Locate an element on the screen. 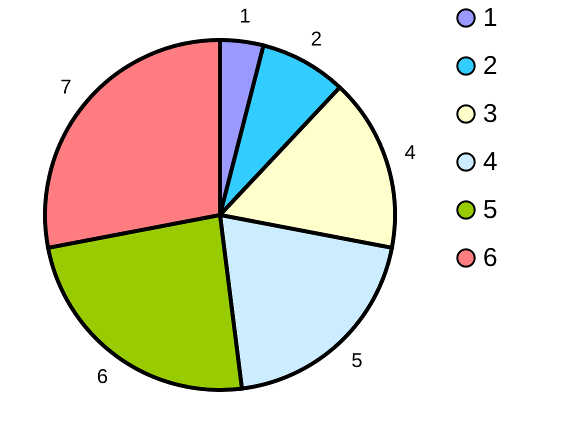 Image resolution: width=584 pixels, height=439 pixels. data-label: 7 is located at coordinates (66, 87).